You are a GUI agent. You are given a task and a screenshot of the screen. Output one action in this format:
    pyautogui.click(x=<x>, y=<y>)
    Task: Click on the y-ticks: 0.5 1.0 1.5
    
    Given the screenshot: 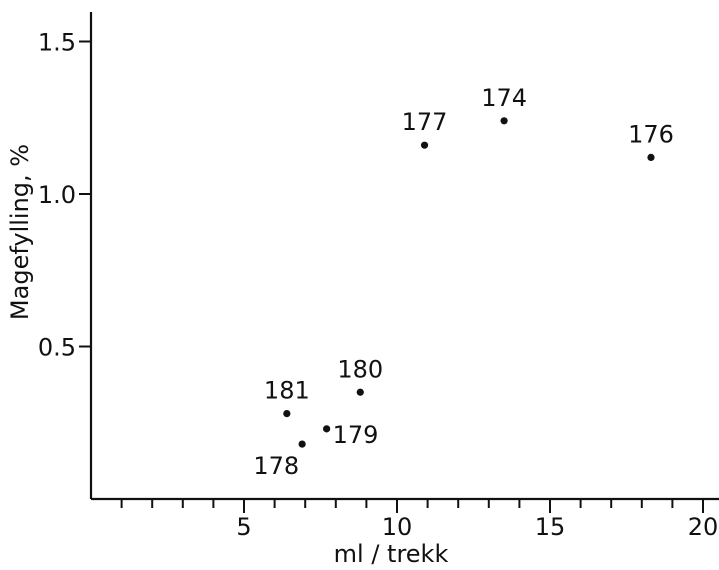 What is the action you would take?
    pyautogui.click(x=64, y=195)
    